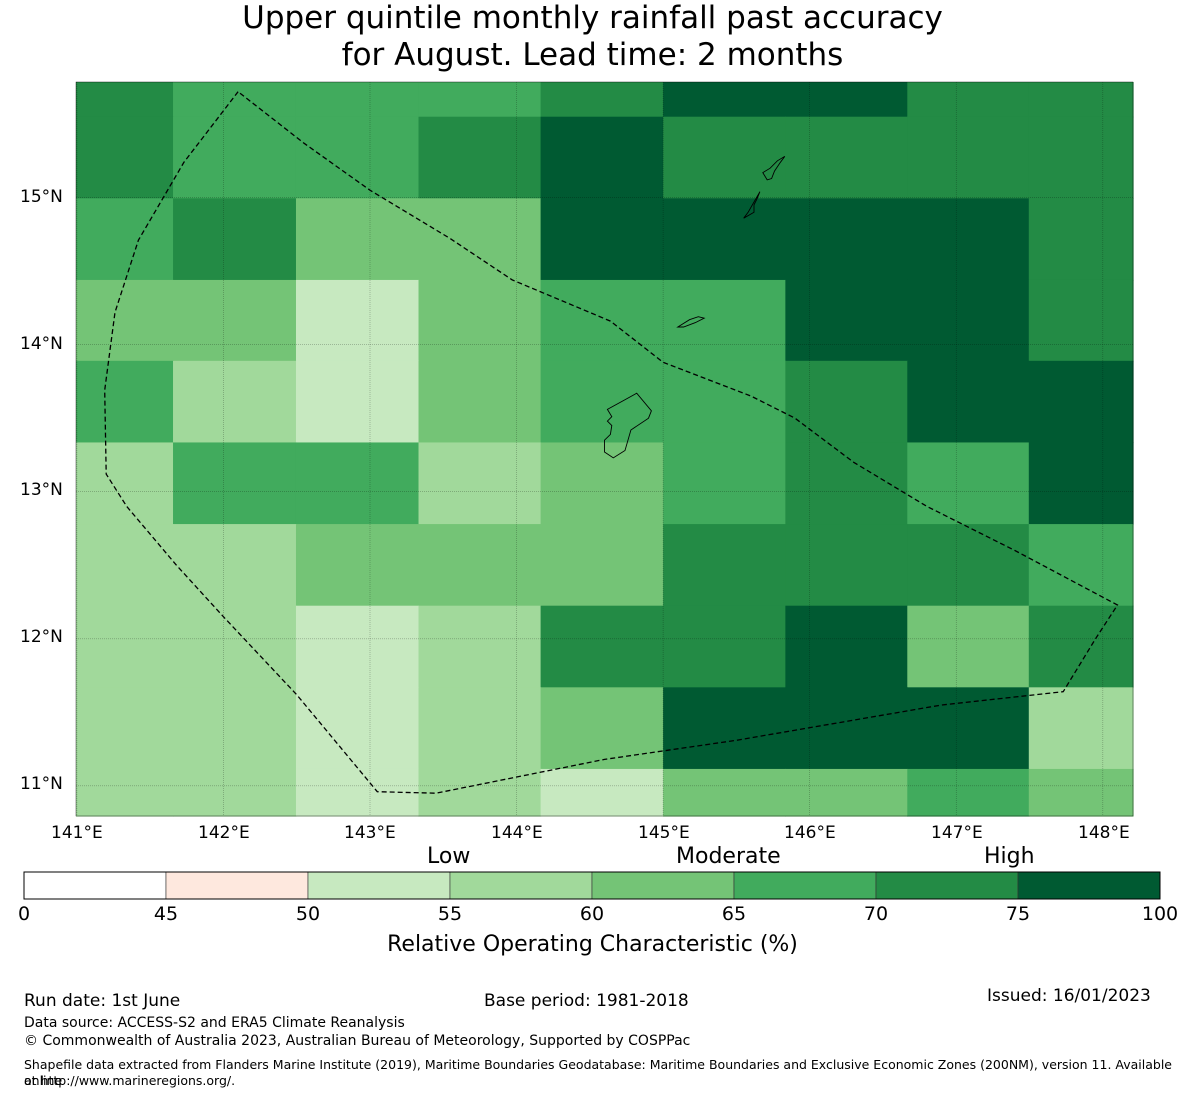  Describe the element at coordinates (41, 197) in the screenshot. I see `lat-label-15: 15°N` at that location.